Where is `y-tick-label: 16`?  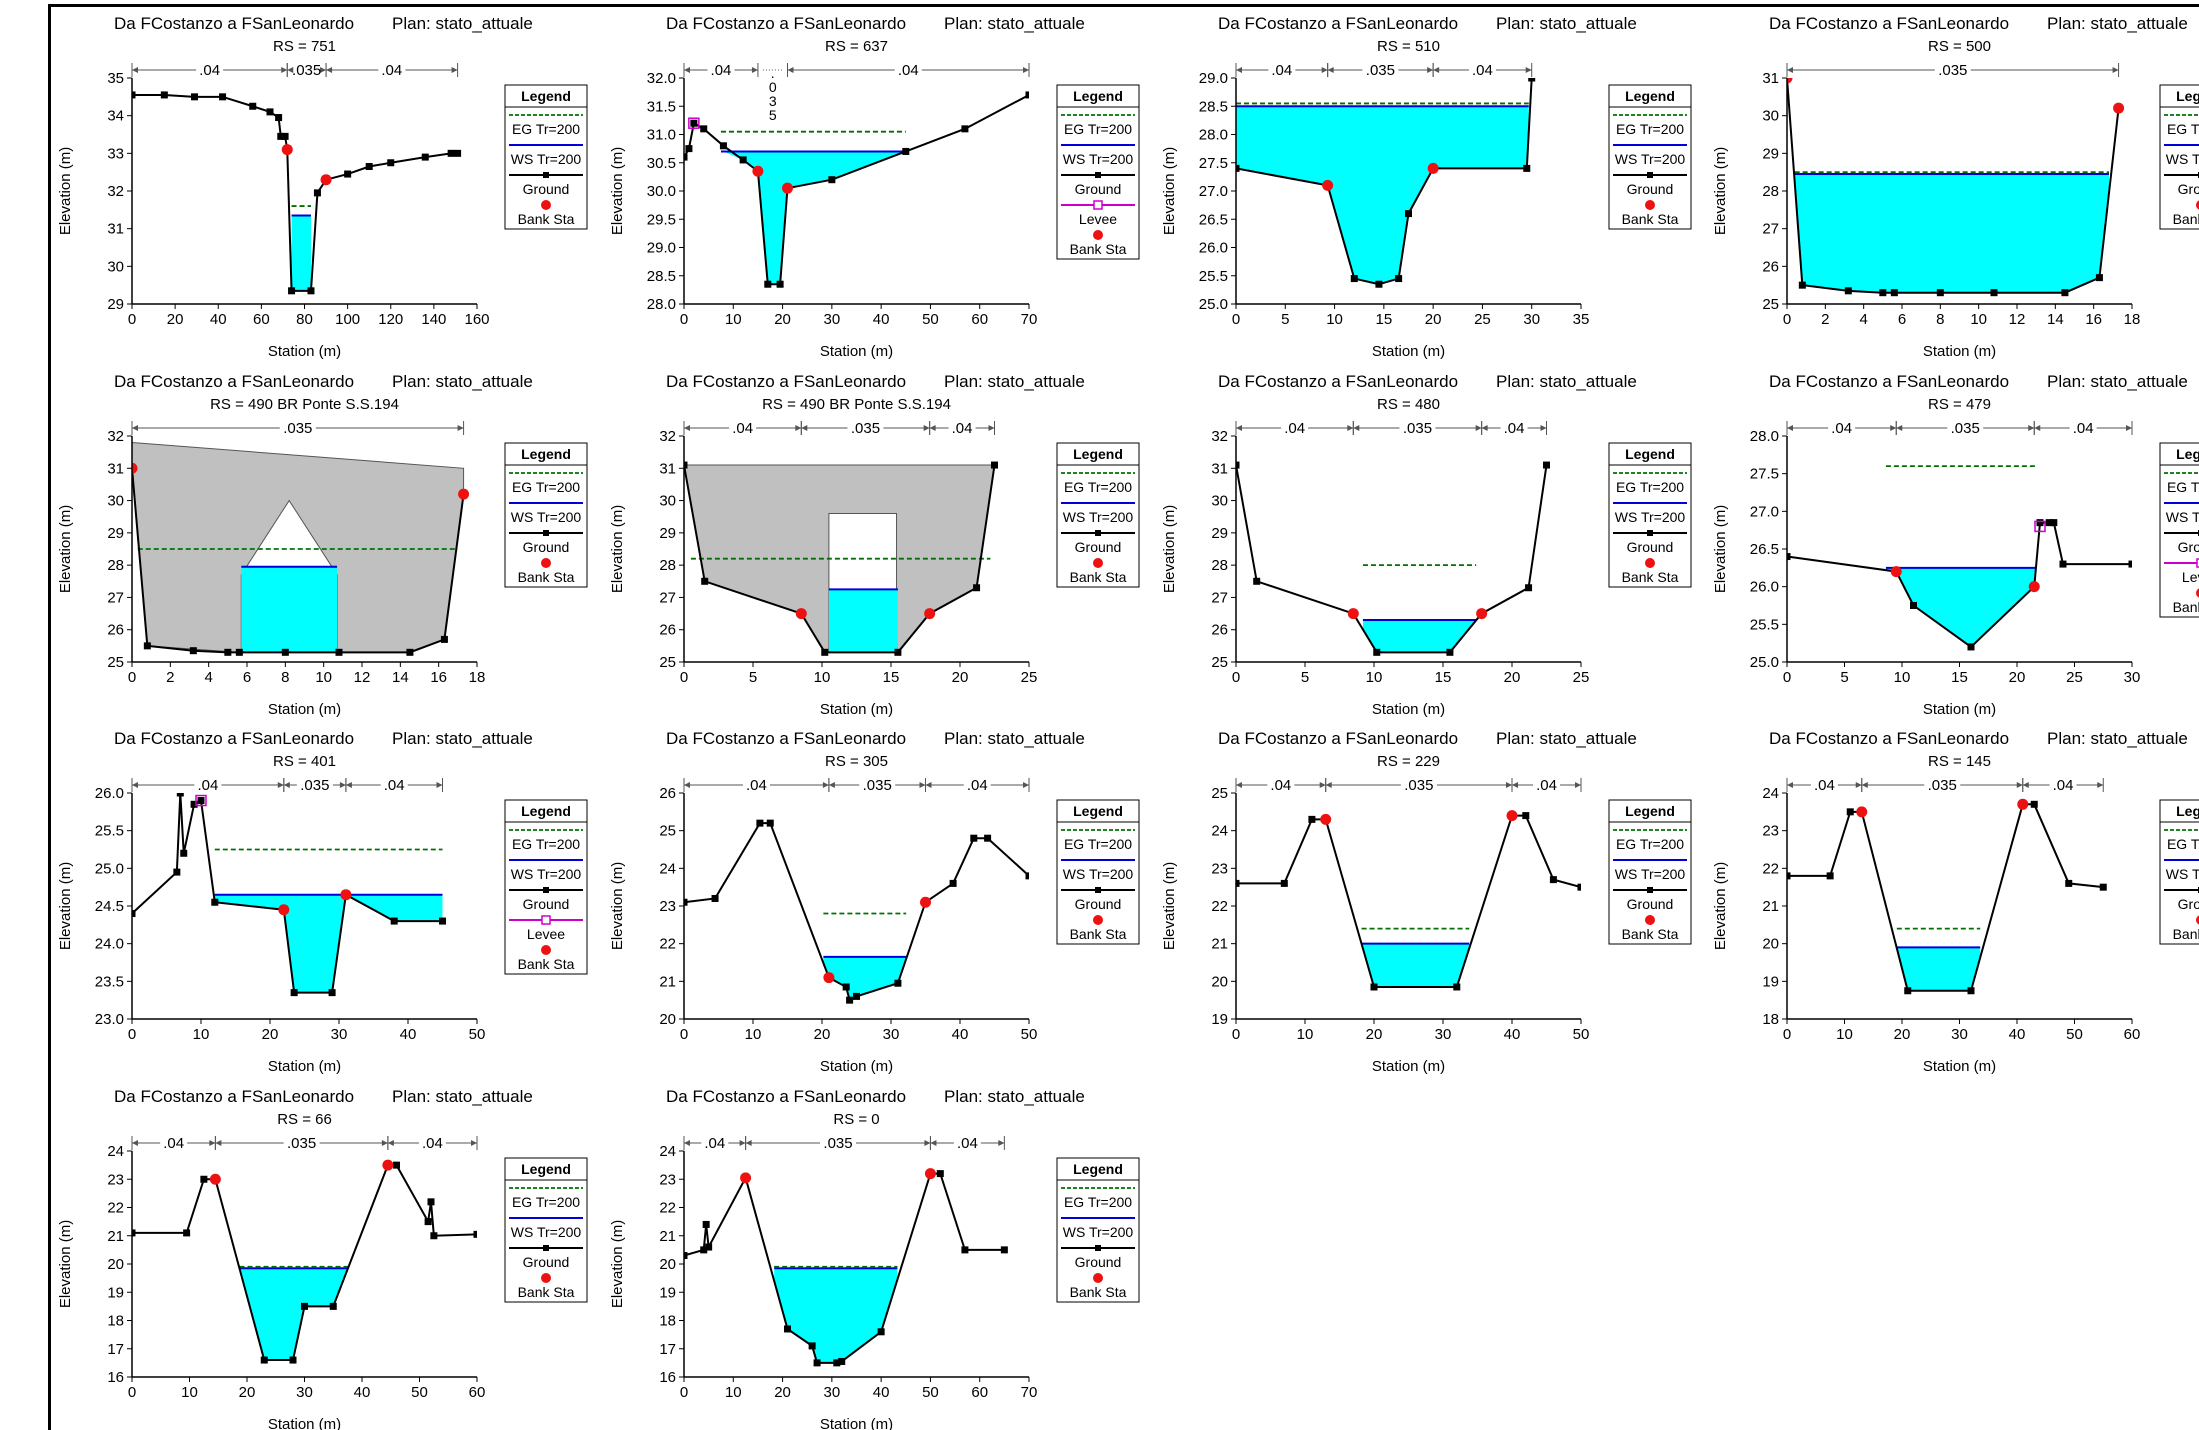
y-tick-label: 16 is located at coordinates (667, 1377).